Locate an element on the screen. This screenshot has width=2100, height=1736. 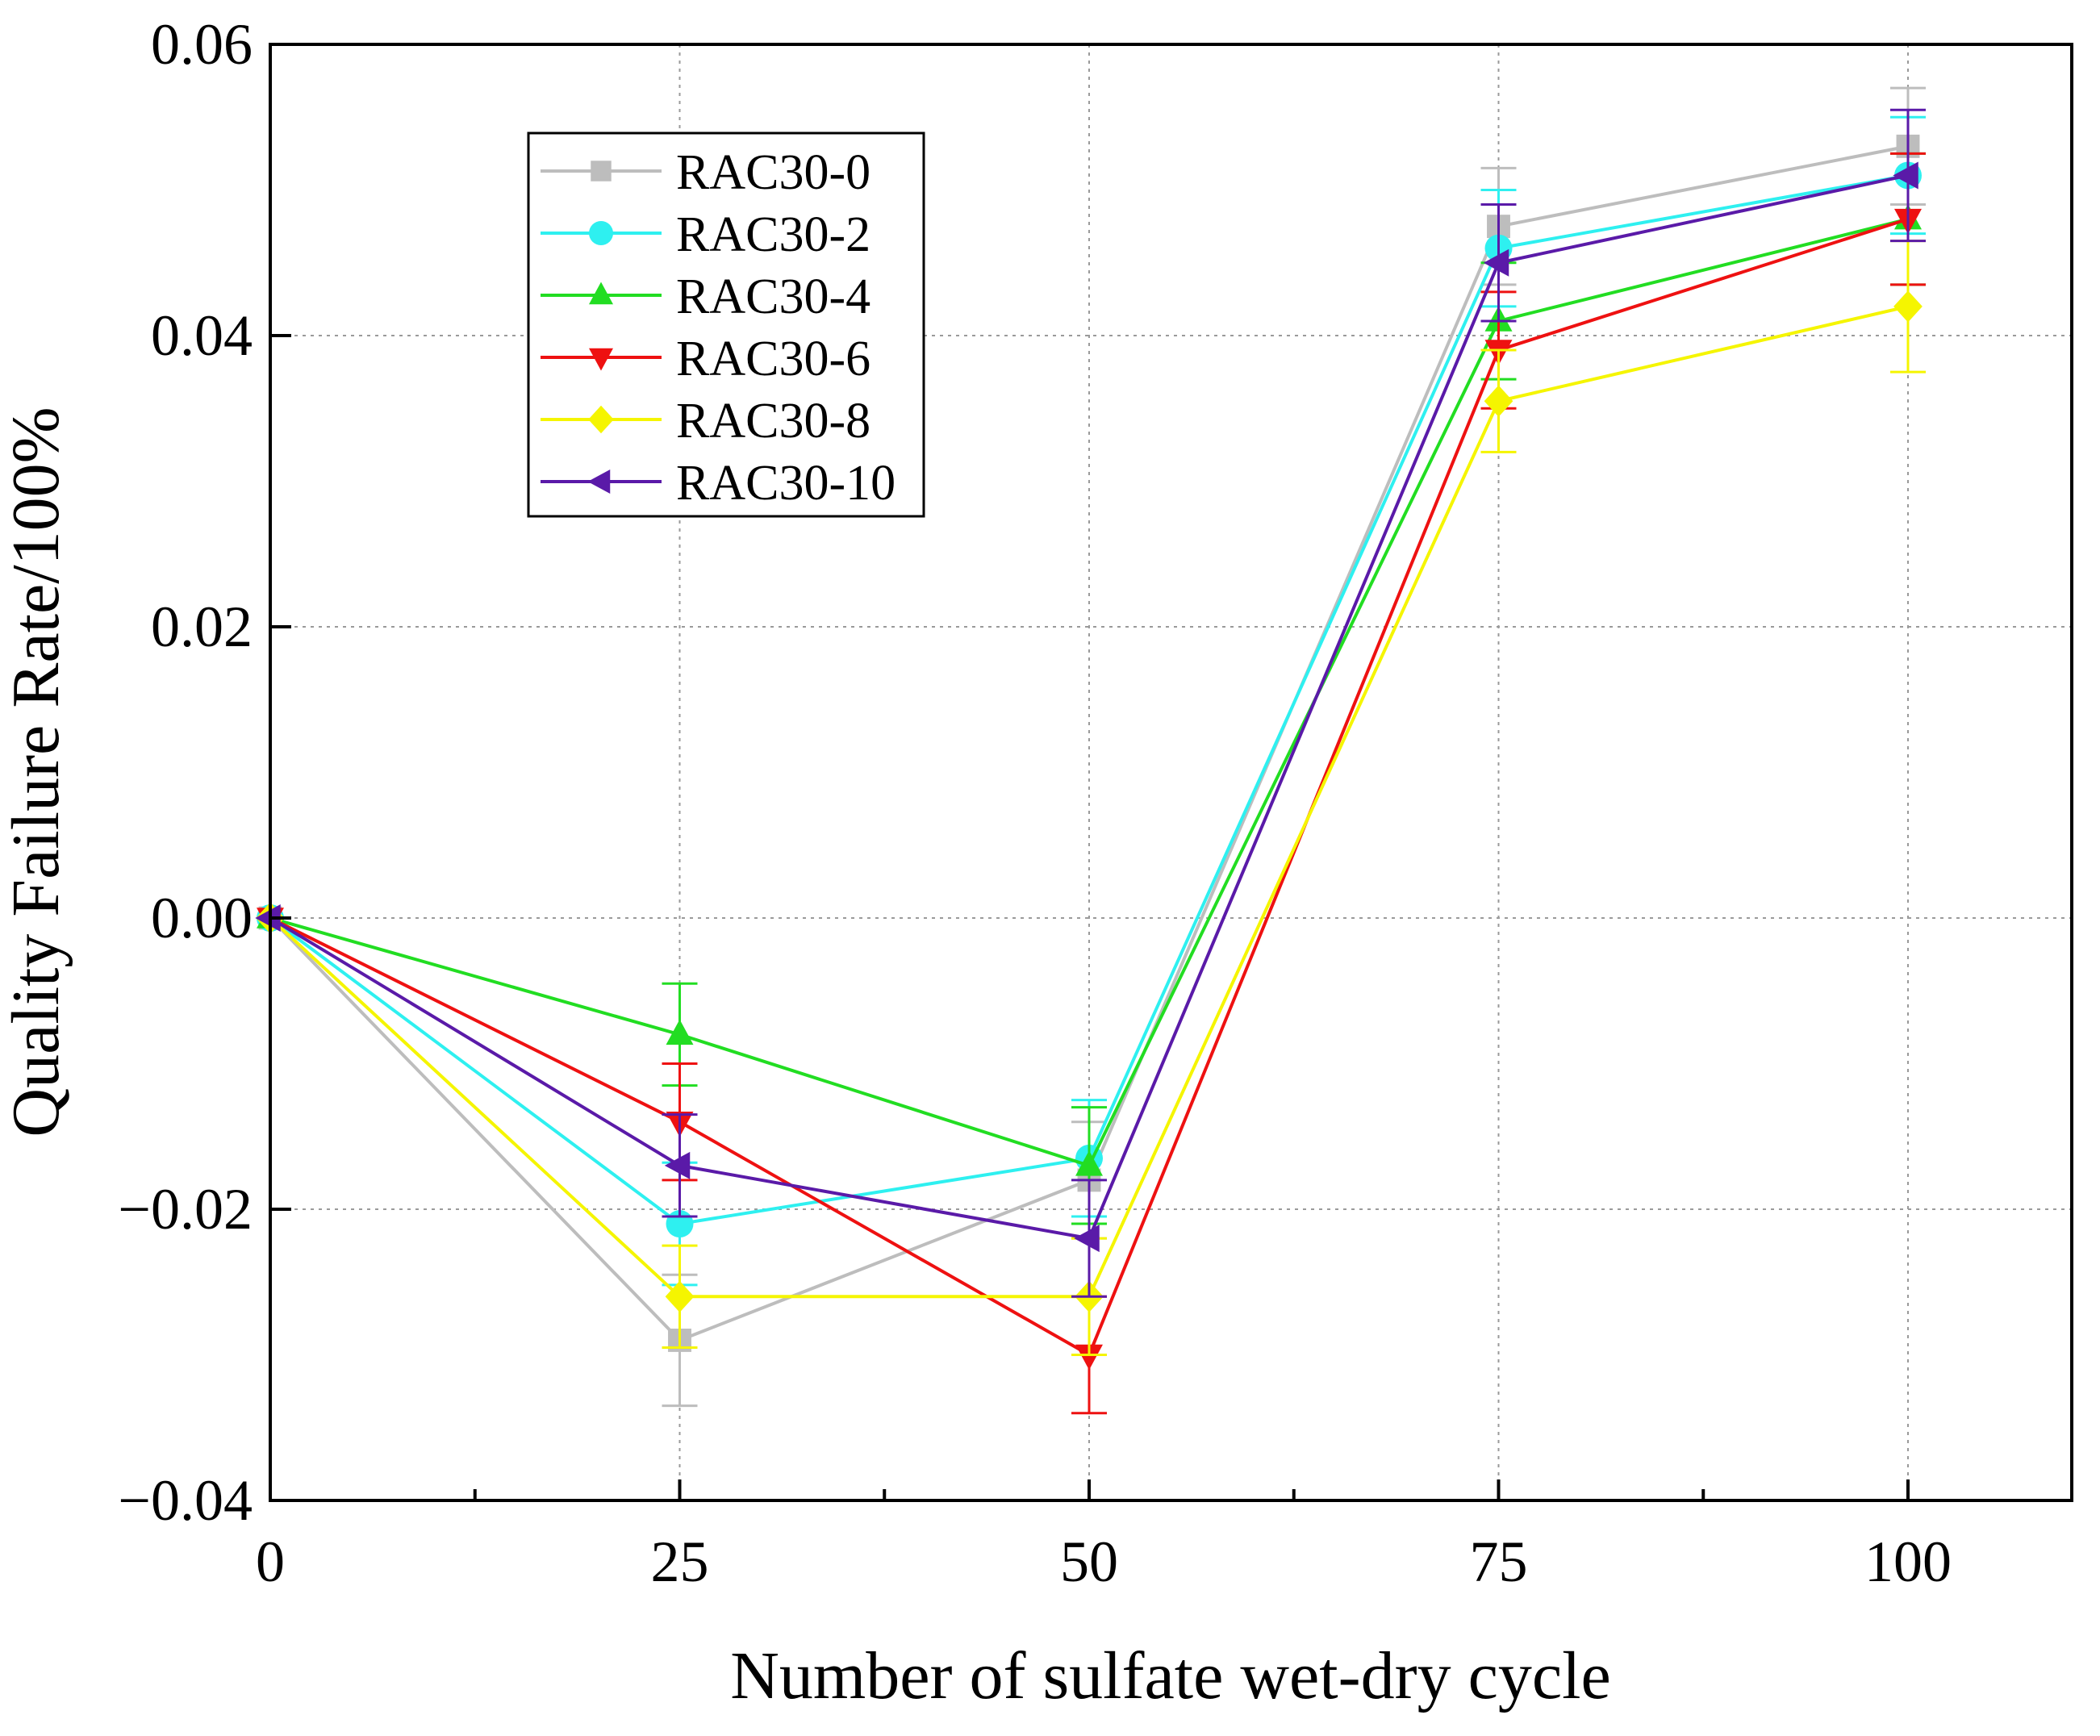
y-tick-label: 0.04 is located at coordinates (202, 336).